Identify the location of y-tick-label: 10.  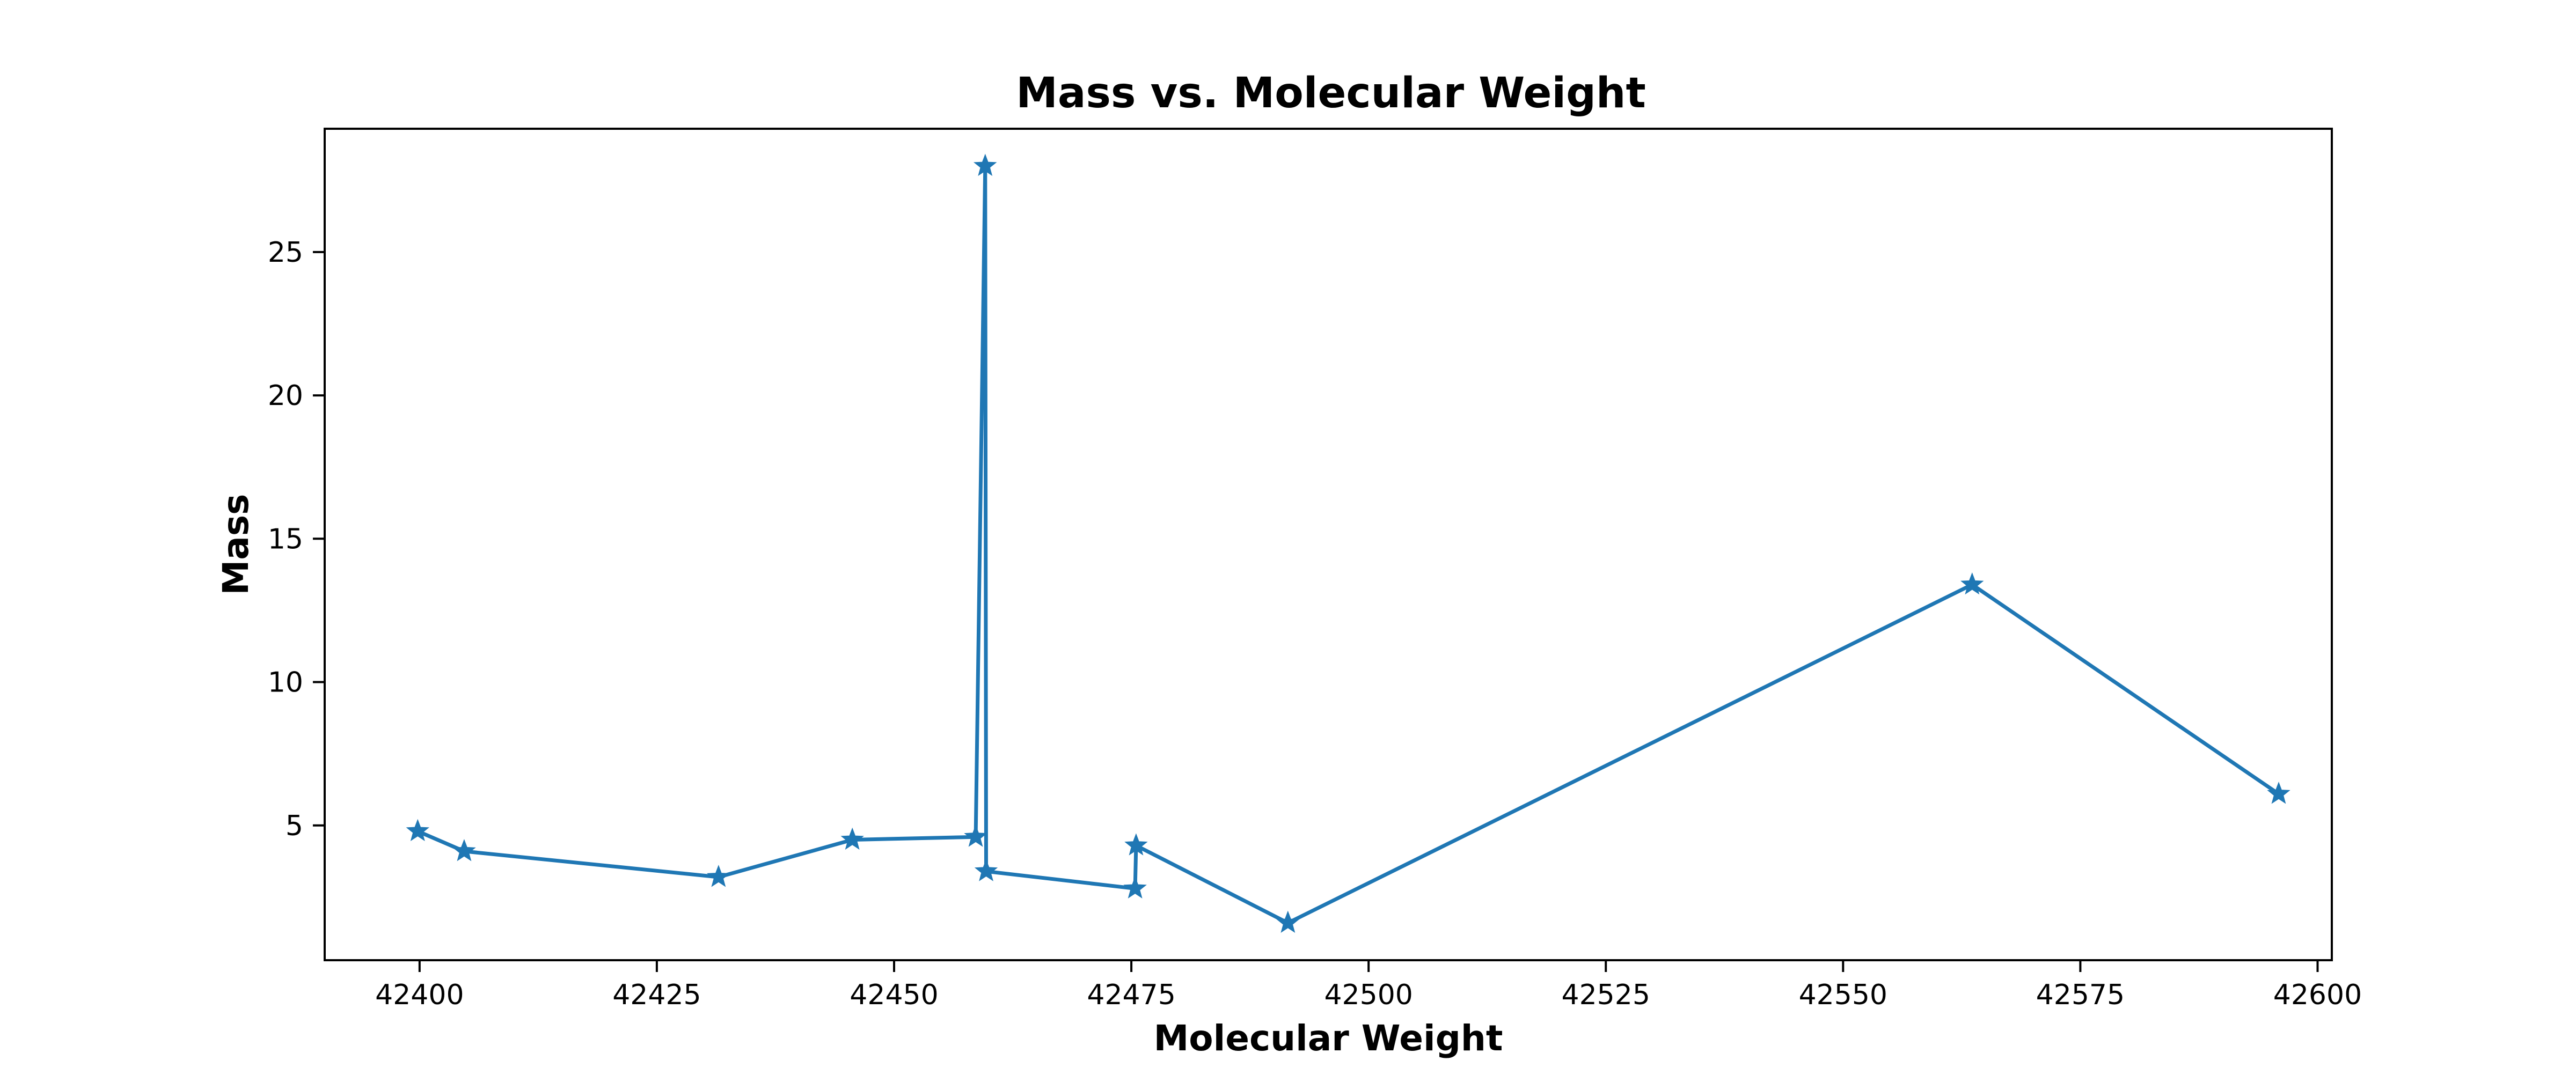
(285, 683).